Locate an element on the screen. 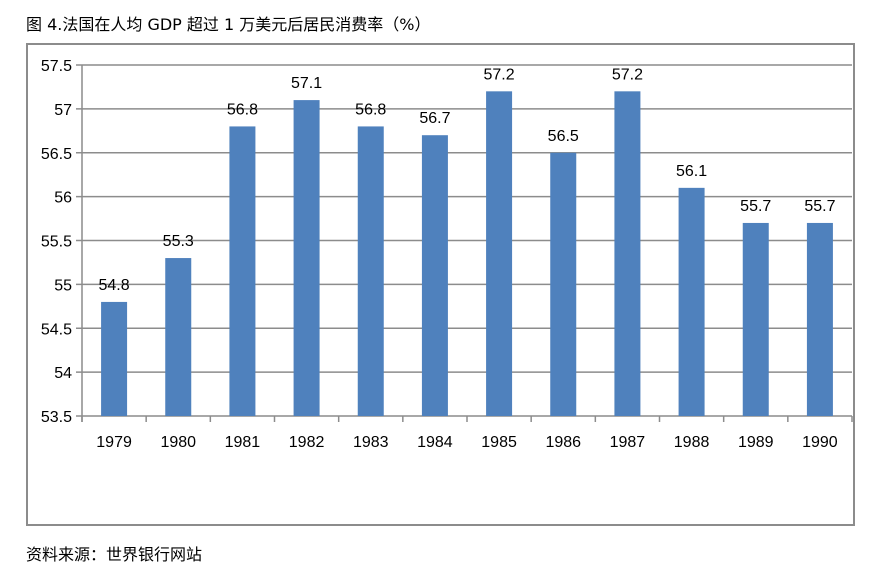  data-label: 57.1 is located at coordinates (306, 83).